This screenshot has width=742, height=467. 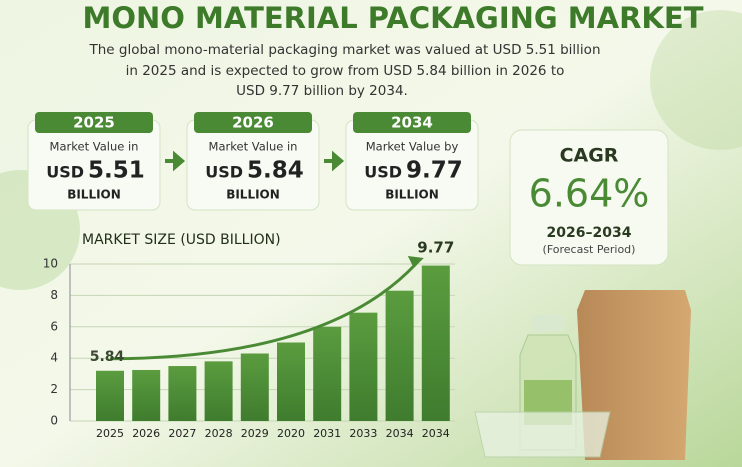 What do you see at coordinates (589, 233) in the screenshot?
I see `cagr-period: 2026–2034` at bounding box center [589, 233].